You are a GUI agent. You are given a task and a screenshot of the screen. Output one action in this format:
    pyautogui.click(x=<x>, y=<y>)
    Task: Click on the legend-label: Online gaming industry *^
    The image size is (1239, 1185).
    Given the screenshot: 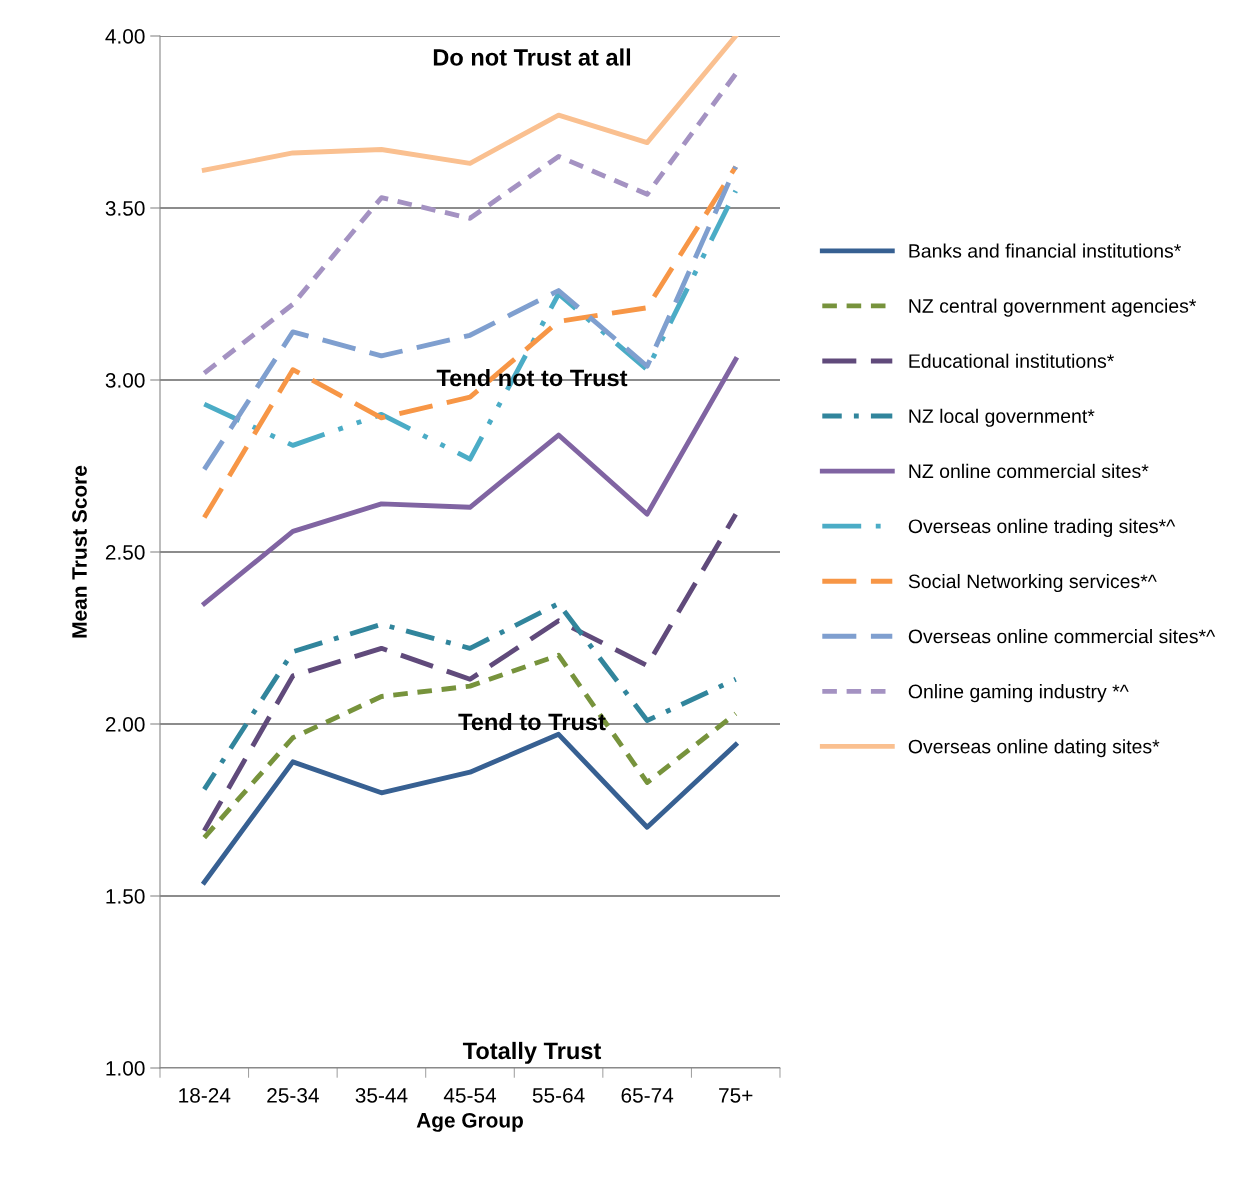 What is the action you would take?
    pyautogui.click(x=1018, y=693)
    